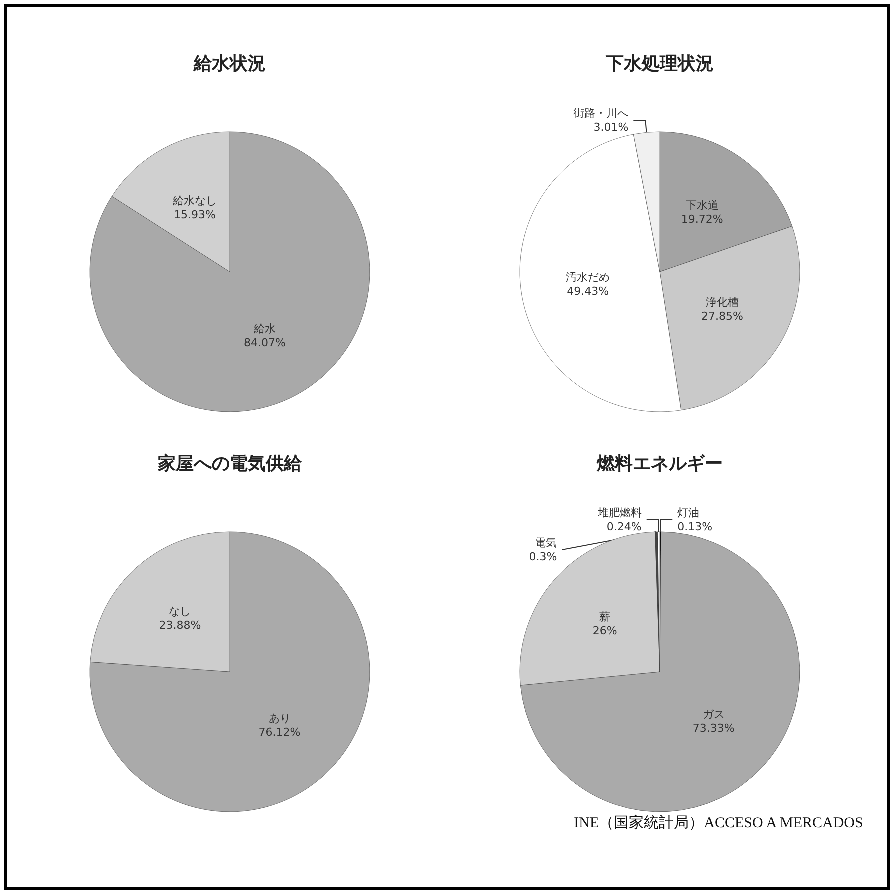  What do you see at coordinates (588, 277) in the screenshot?
I see `slice-label: 汚水だめ` at bounding box center [588, 277].